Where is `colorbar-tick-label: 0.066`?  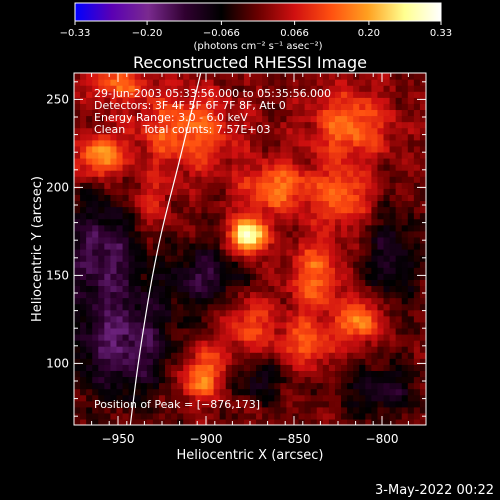 colorbar-tick-label: 0.066 is located at coordinates (294, 33).